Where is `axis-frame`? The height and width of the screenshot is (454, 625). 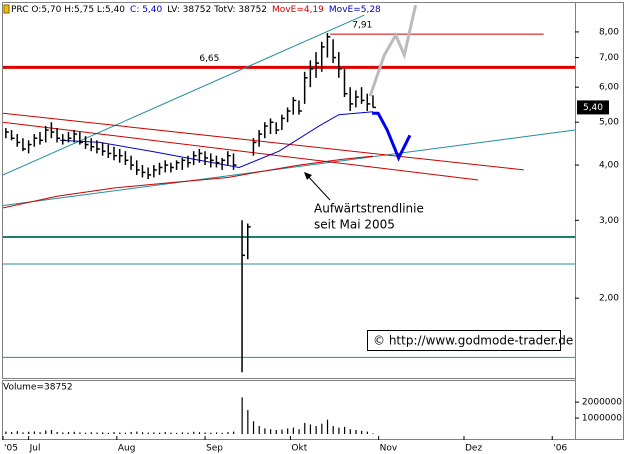 axis-frame is located at coordinates (599, 221).